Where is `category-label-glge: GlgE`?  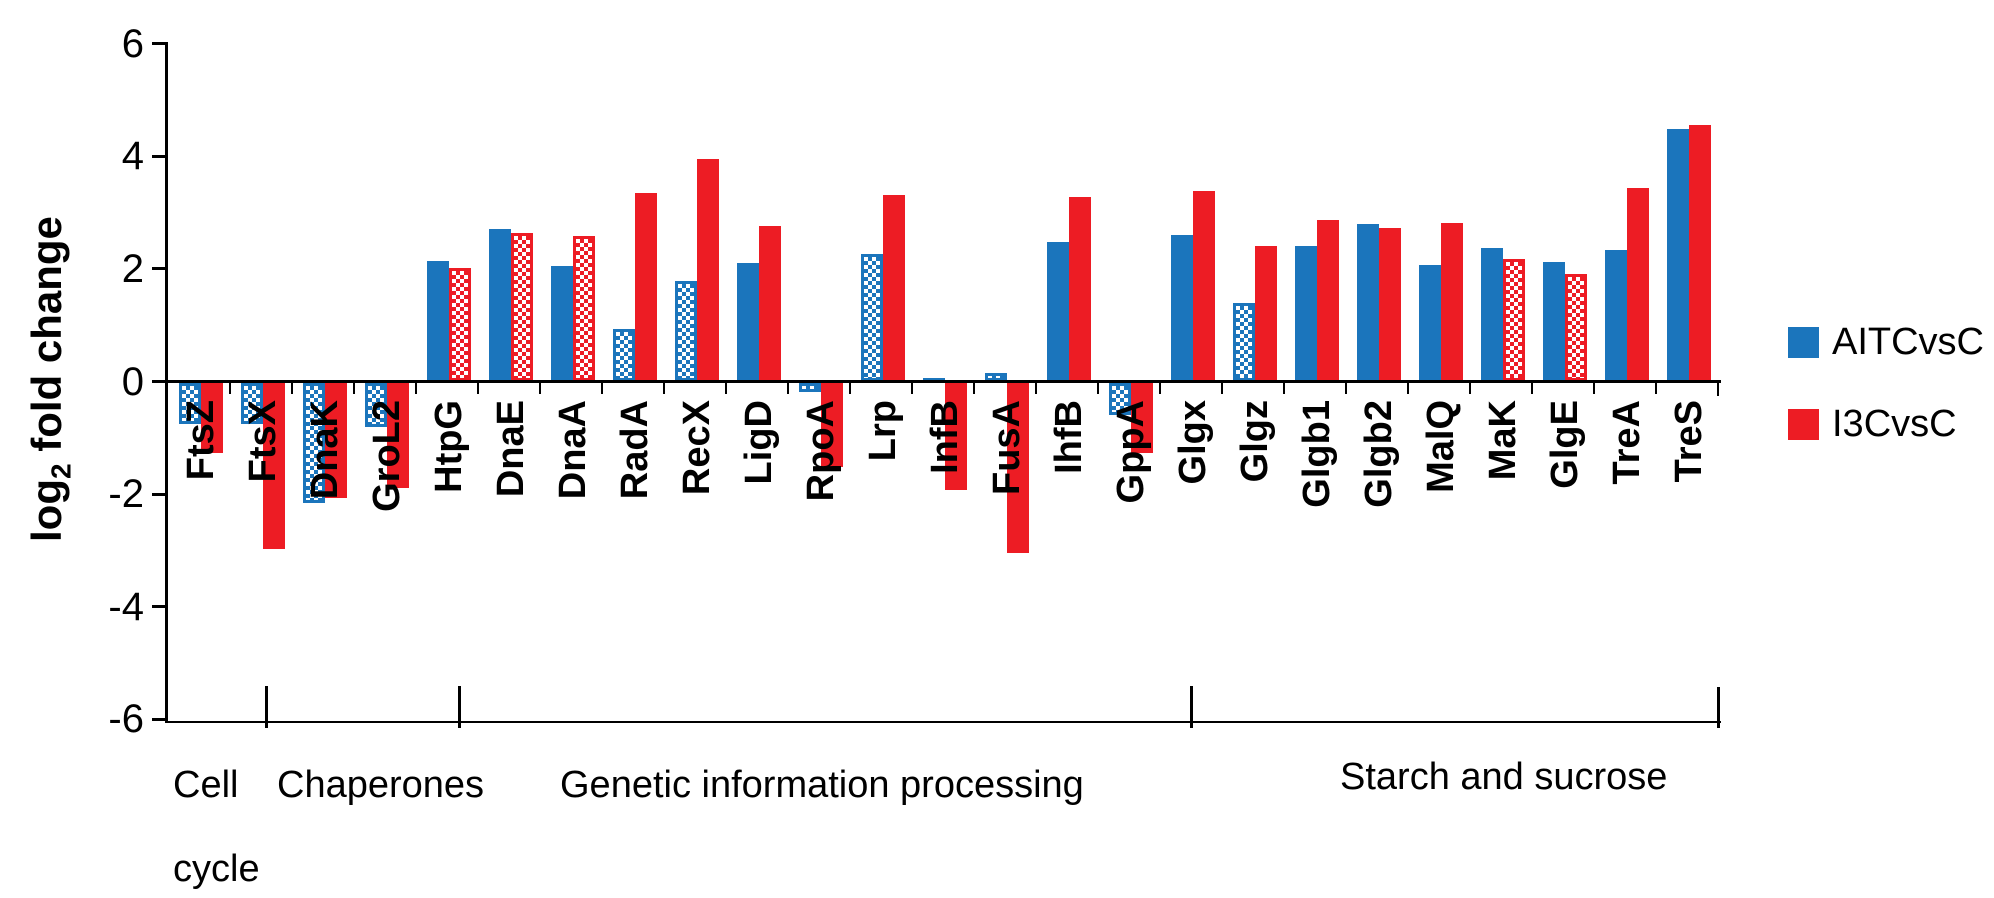
category-label-glge: GlgE is located at coordinates (1565, 444).